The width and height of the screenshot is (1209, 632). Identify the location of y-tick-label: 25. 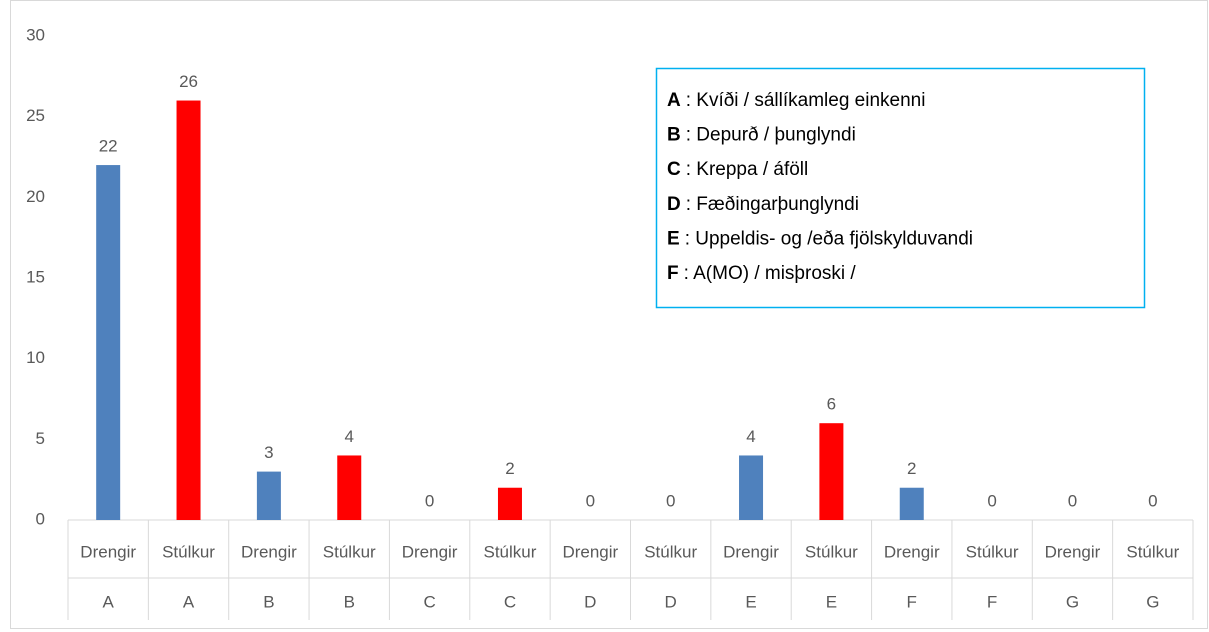
(35, 115).